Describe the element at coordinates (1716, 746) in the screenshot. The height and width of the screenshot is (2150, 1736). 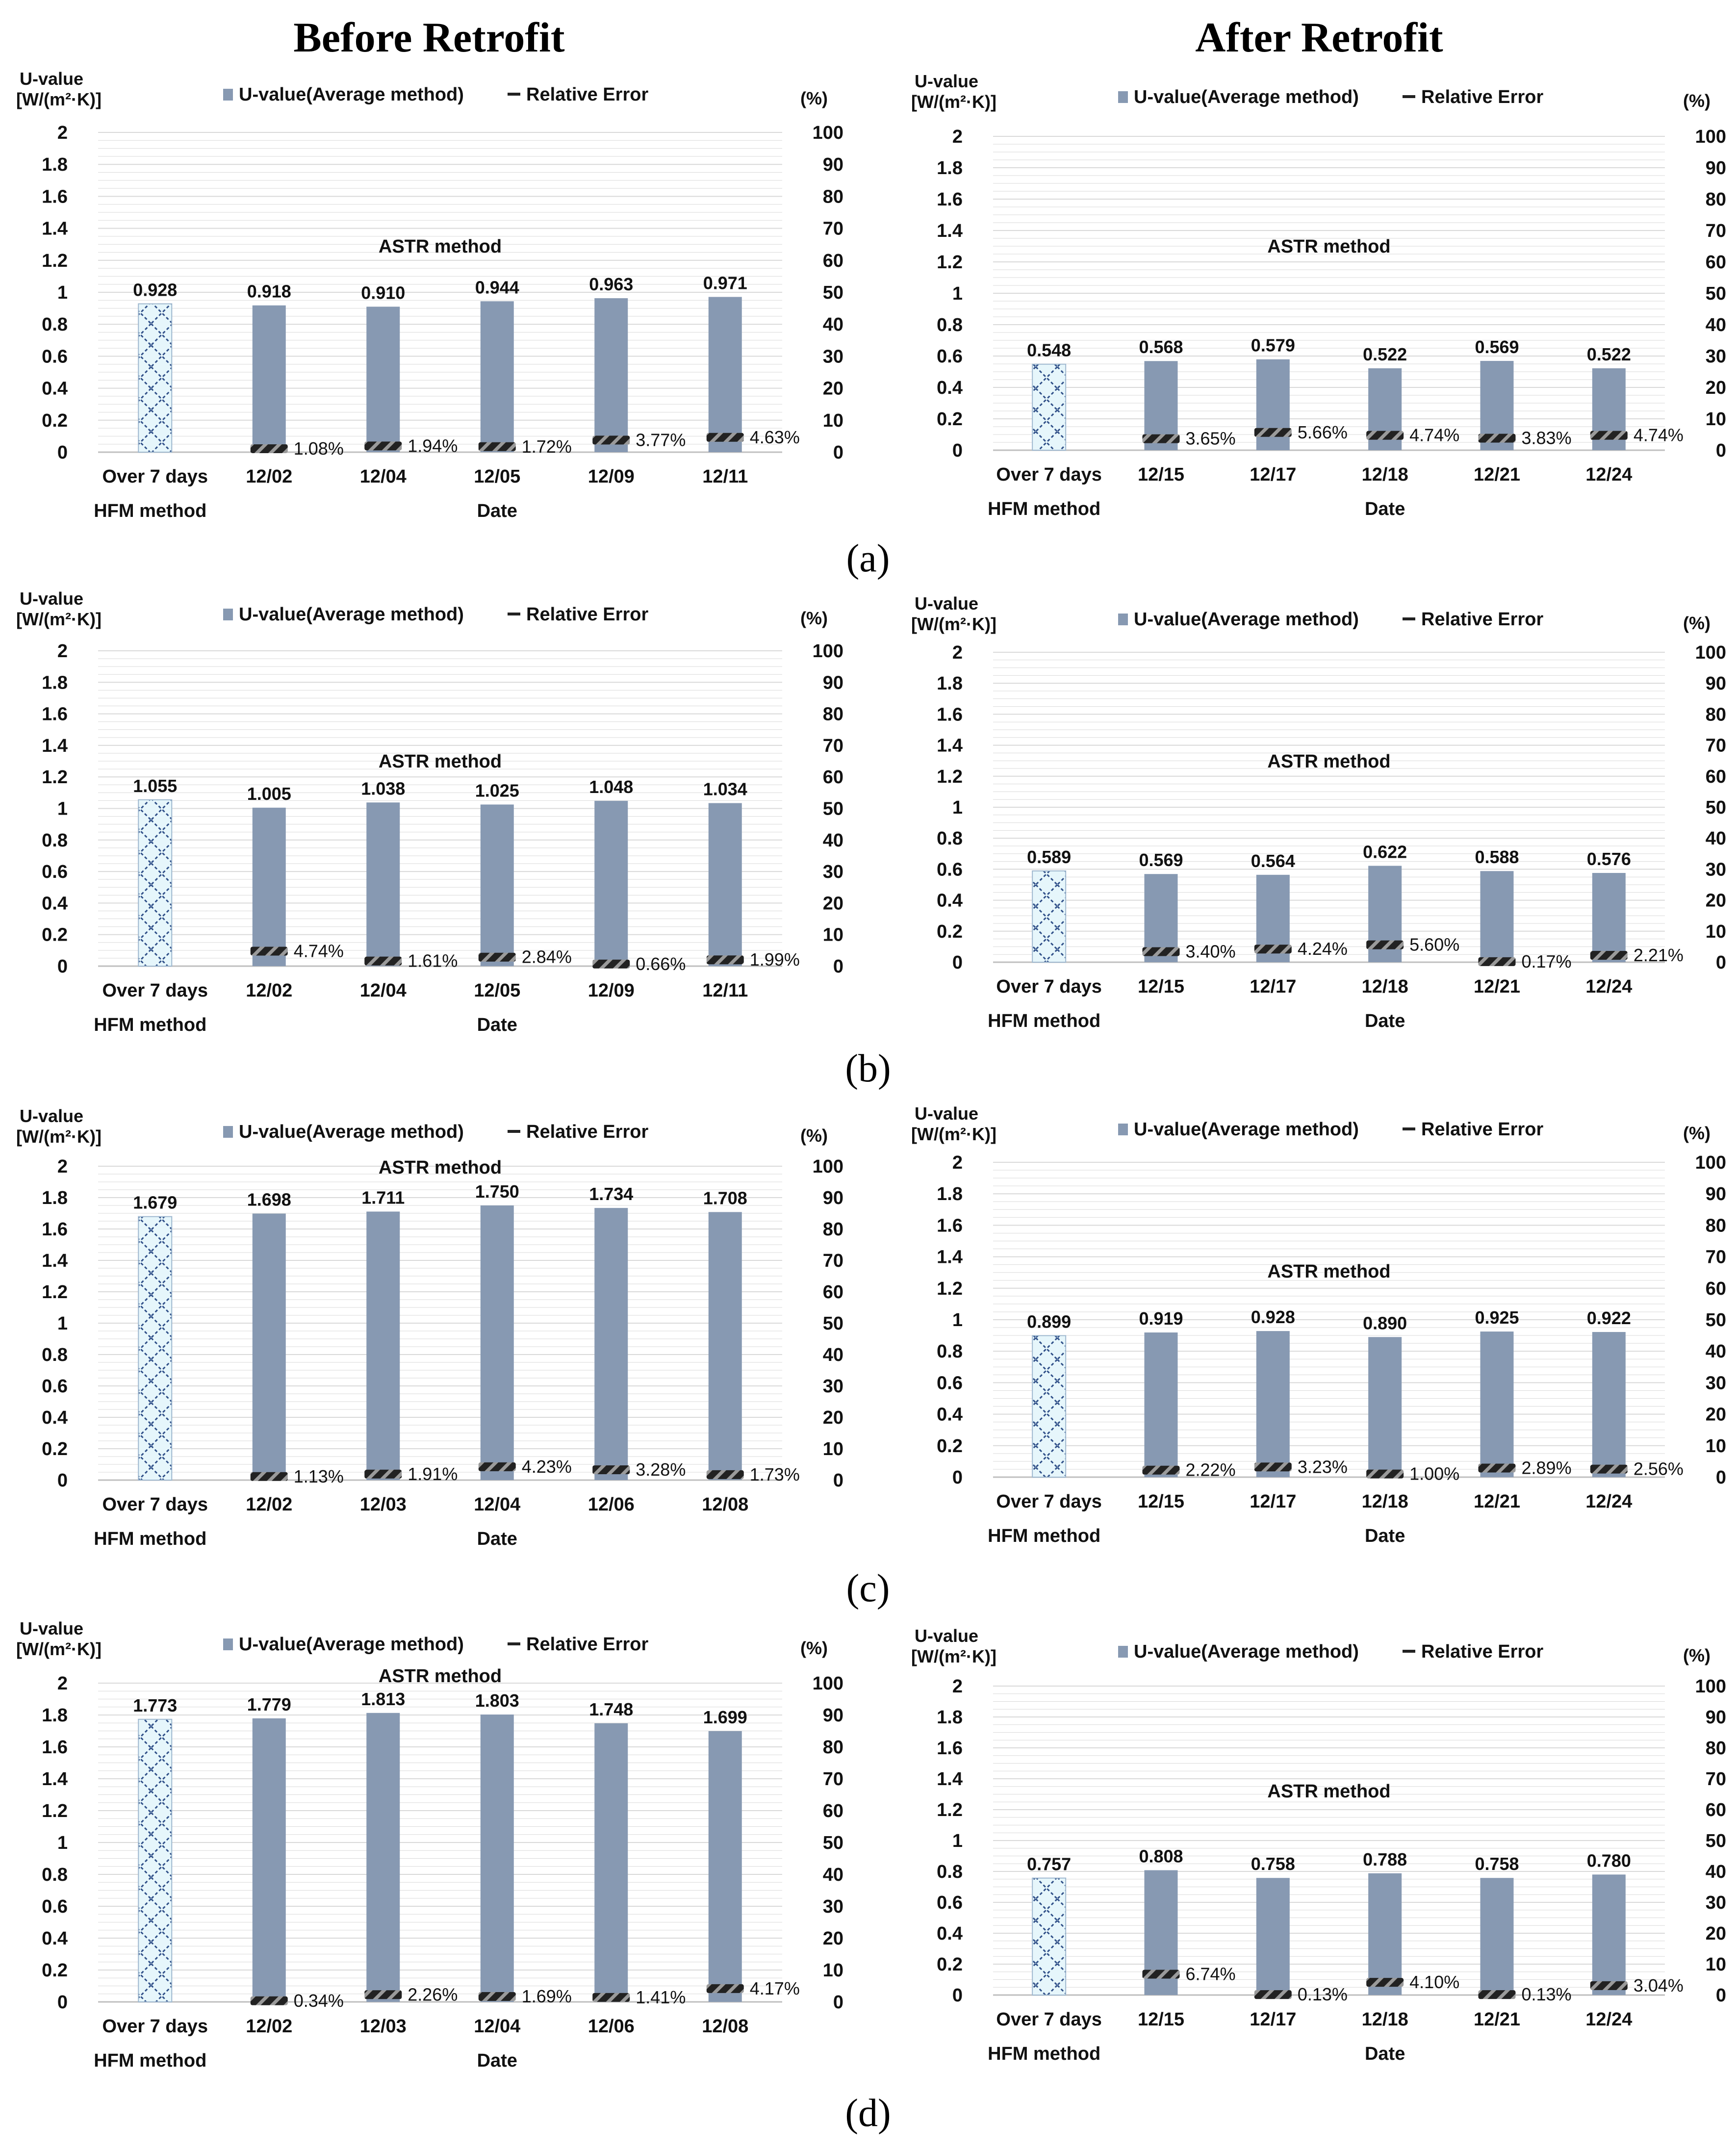
I see `y2-tick-label: 70` at that location.